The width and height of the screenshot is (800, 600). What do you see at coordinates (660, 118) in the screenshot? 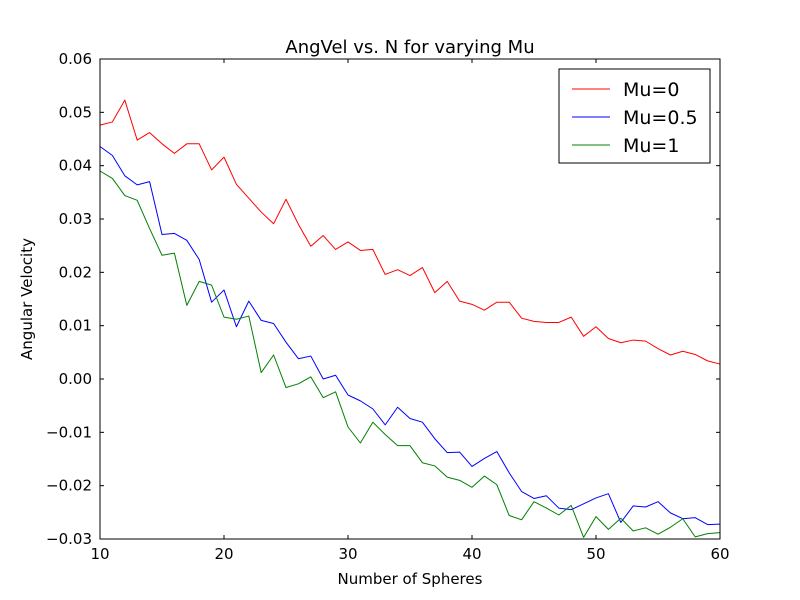
I see `legend-label-1: Mu=0.5` at bounding box center [660, 118].